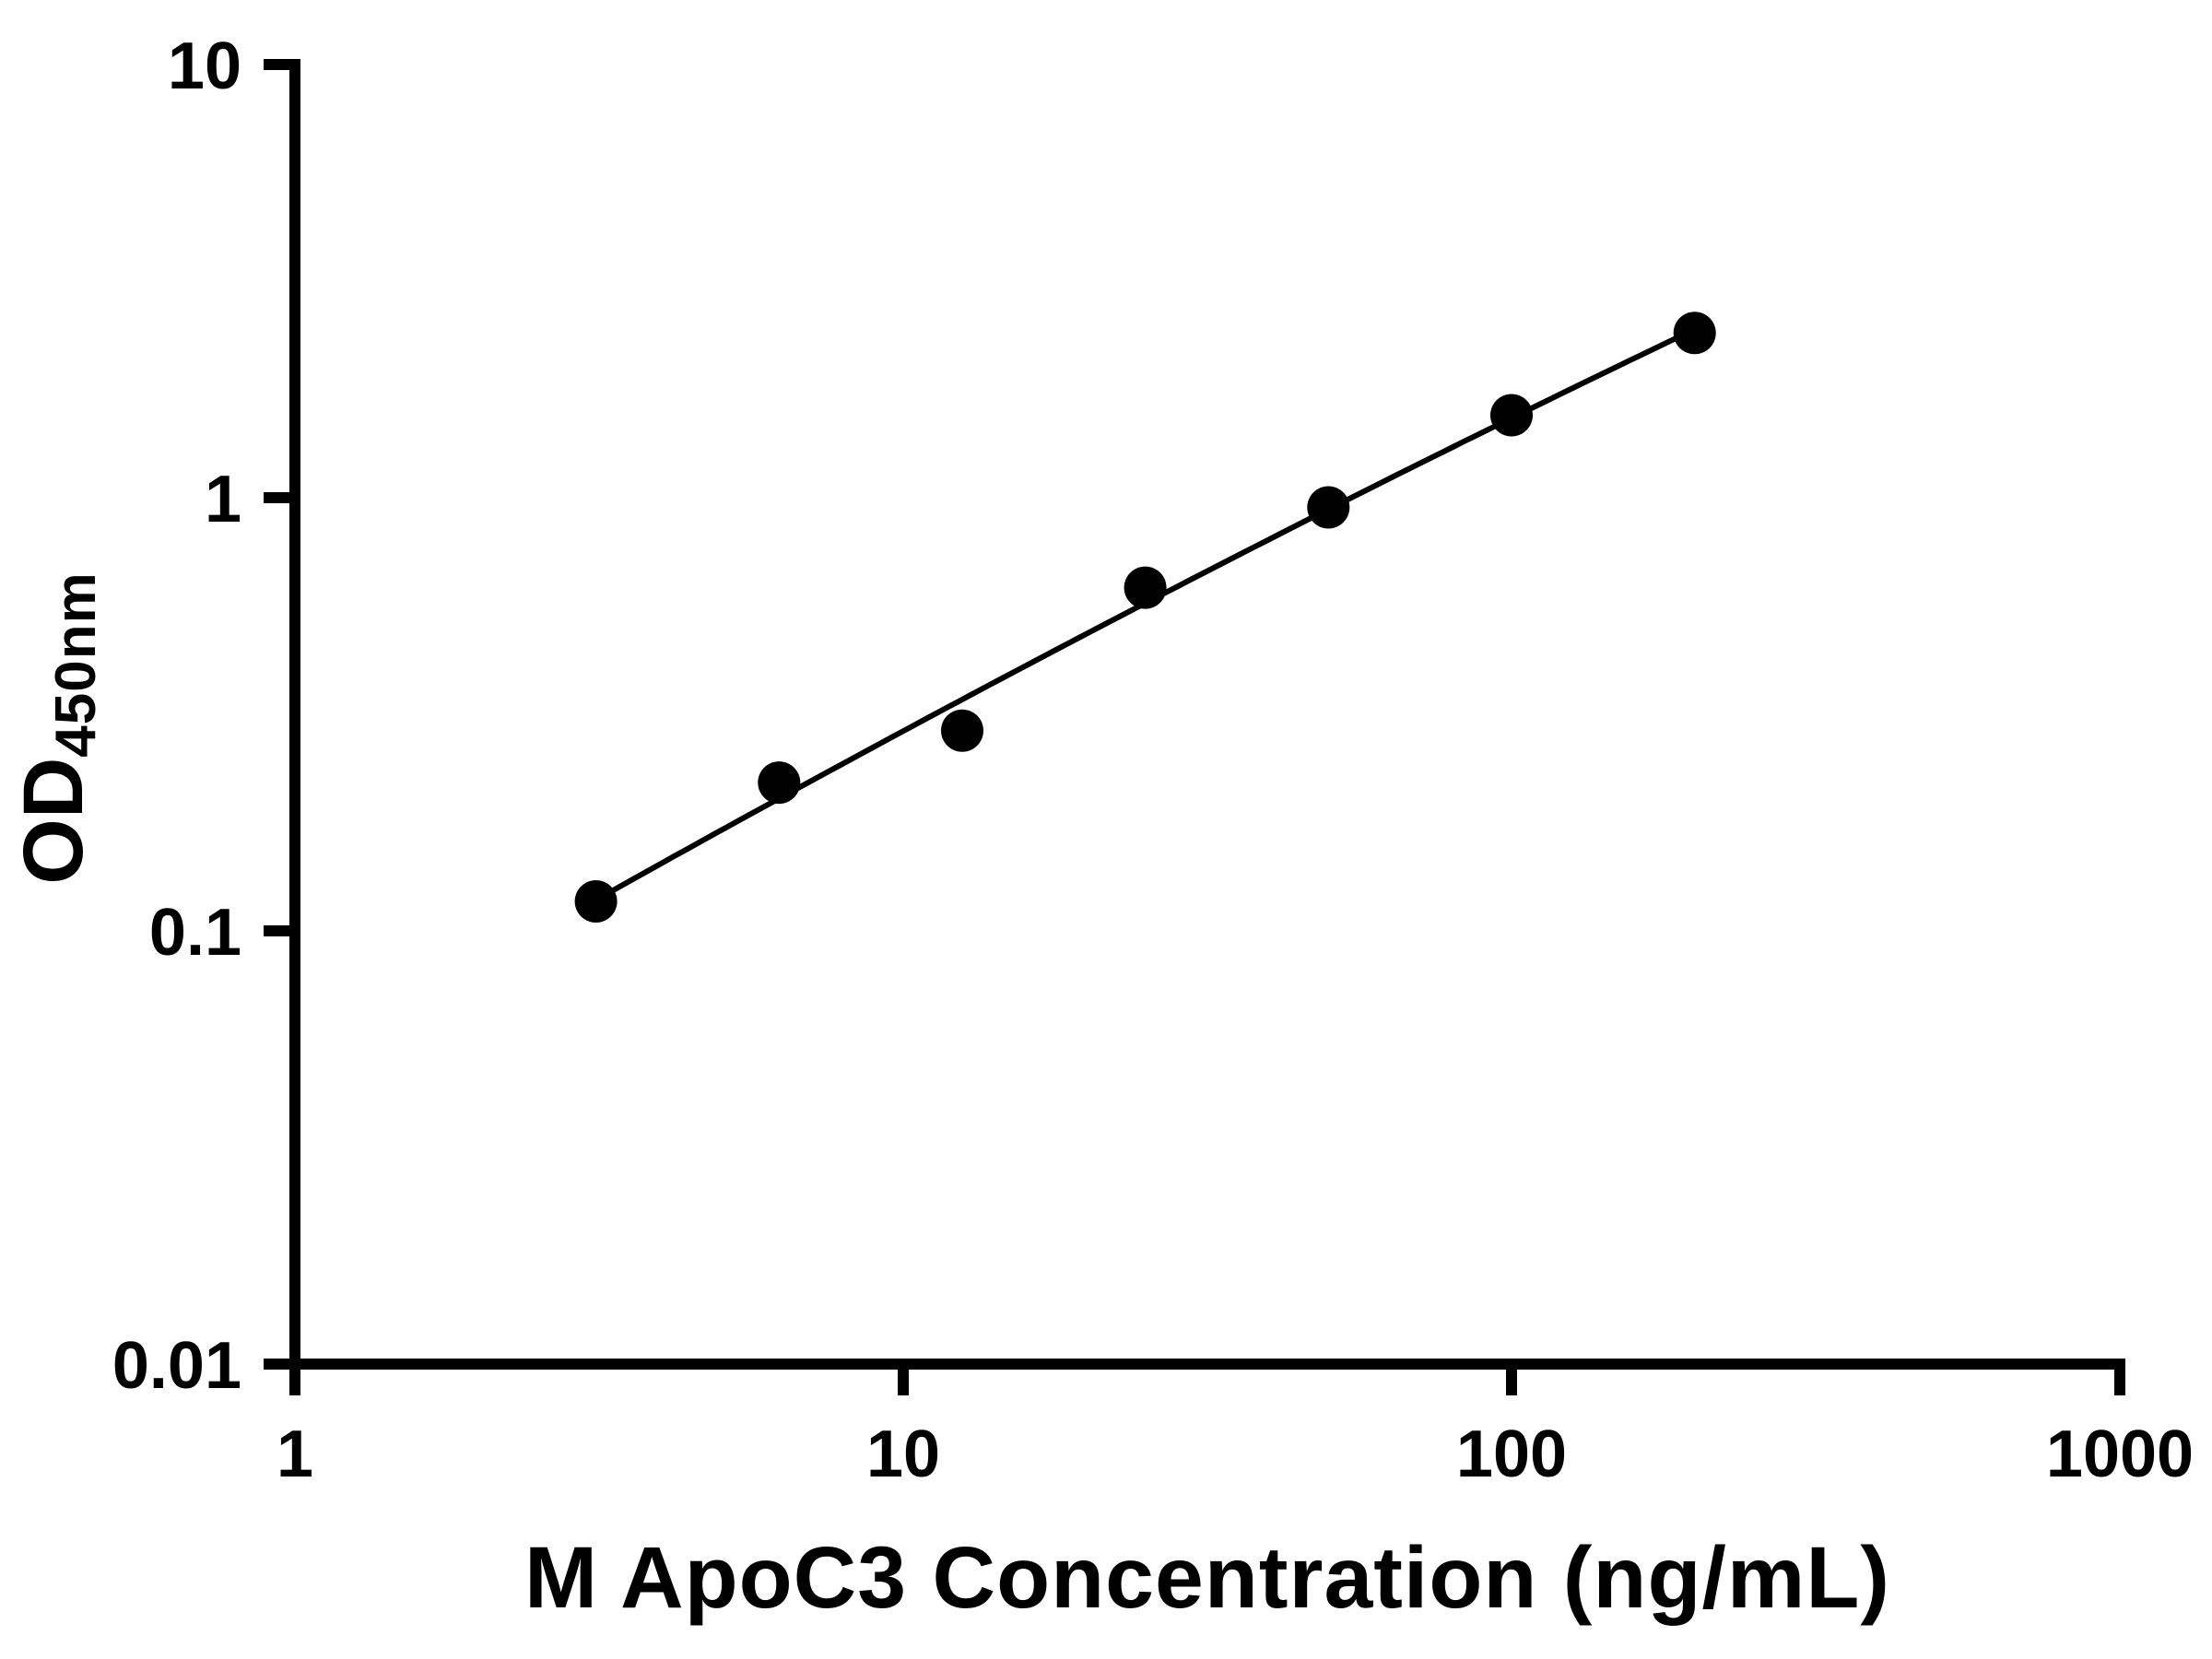  I want to click on y-axis-tick-label: 10, so click(204, 66).